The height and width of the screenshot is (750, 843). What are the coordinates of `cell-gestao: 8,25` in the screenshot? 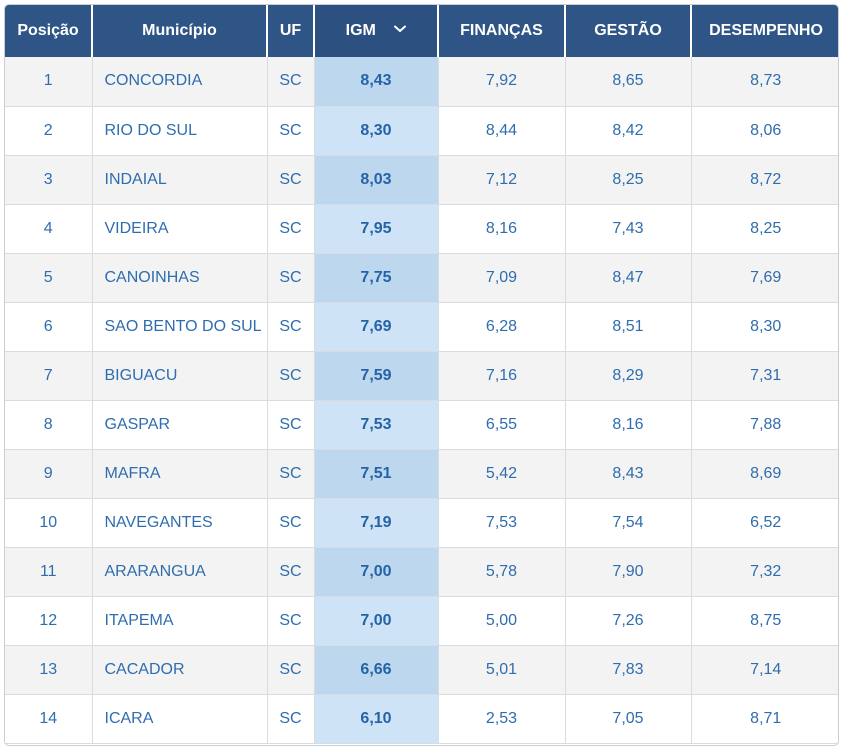 It's located at (628, 180).